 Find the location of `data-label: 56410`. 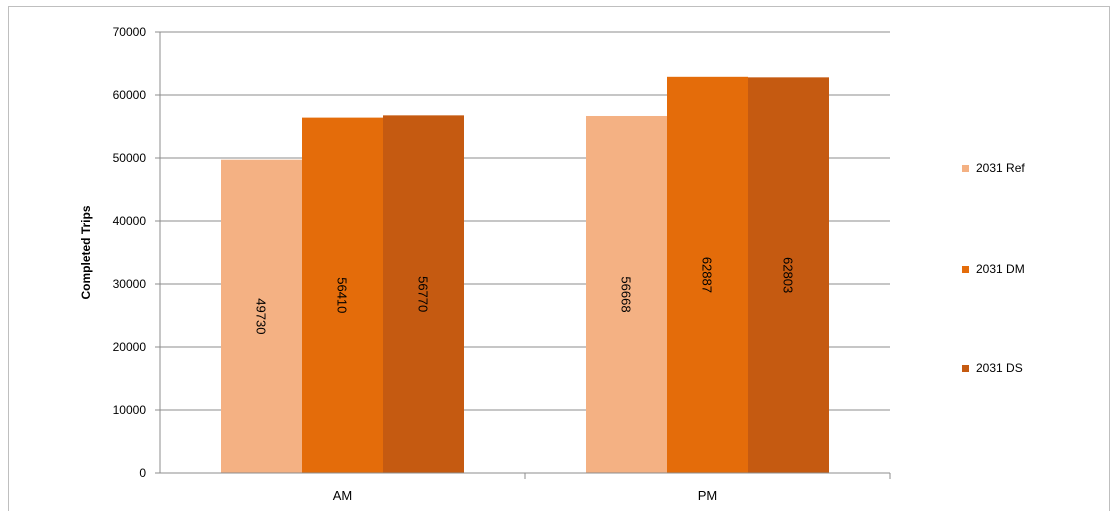

data-label: 56410 is located at coordinates (342, 295).